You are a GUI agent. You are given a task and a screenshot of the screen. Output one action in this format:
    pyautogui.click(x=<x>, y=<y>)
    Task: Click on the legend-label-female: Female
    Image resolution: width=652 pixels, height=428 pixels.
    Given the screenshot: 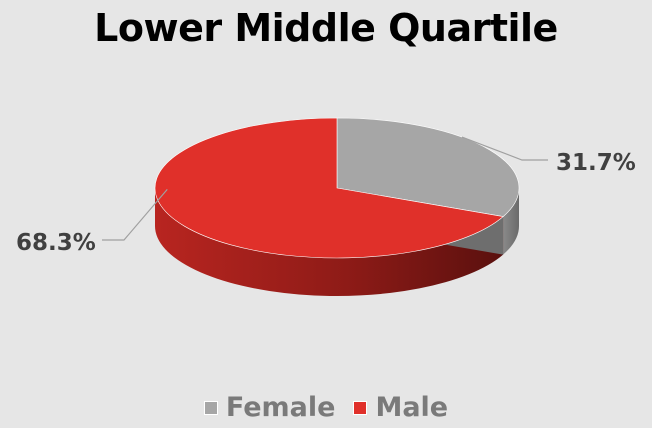 What is the action you would take?
    pyautogui.click(x=280, y=407)
    